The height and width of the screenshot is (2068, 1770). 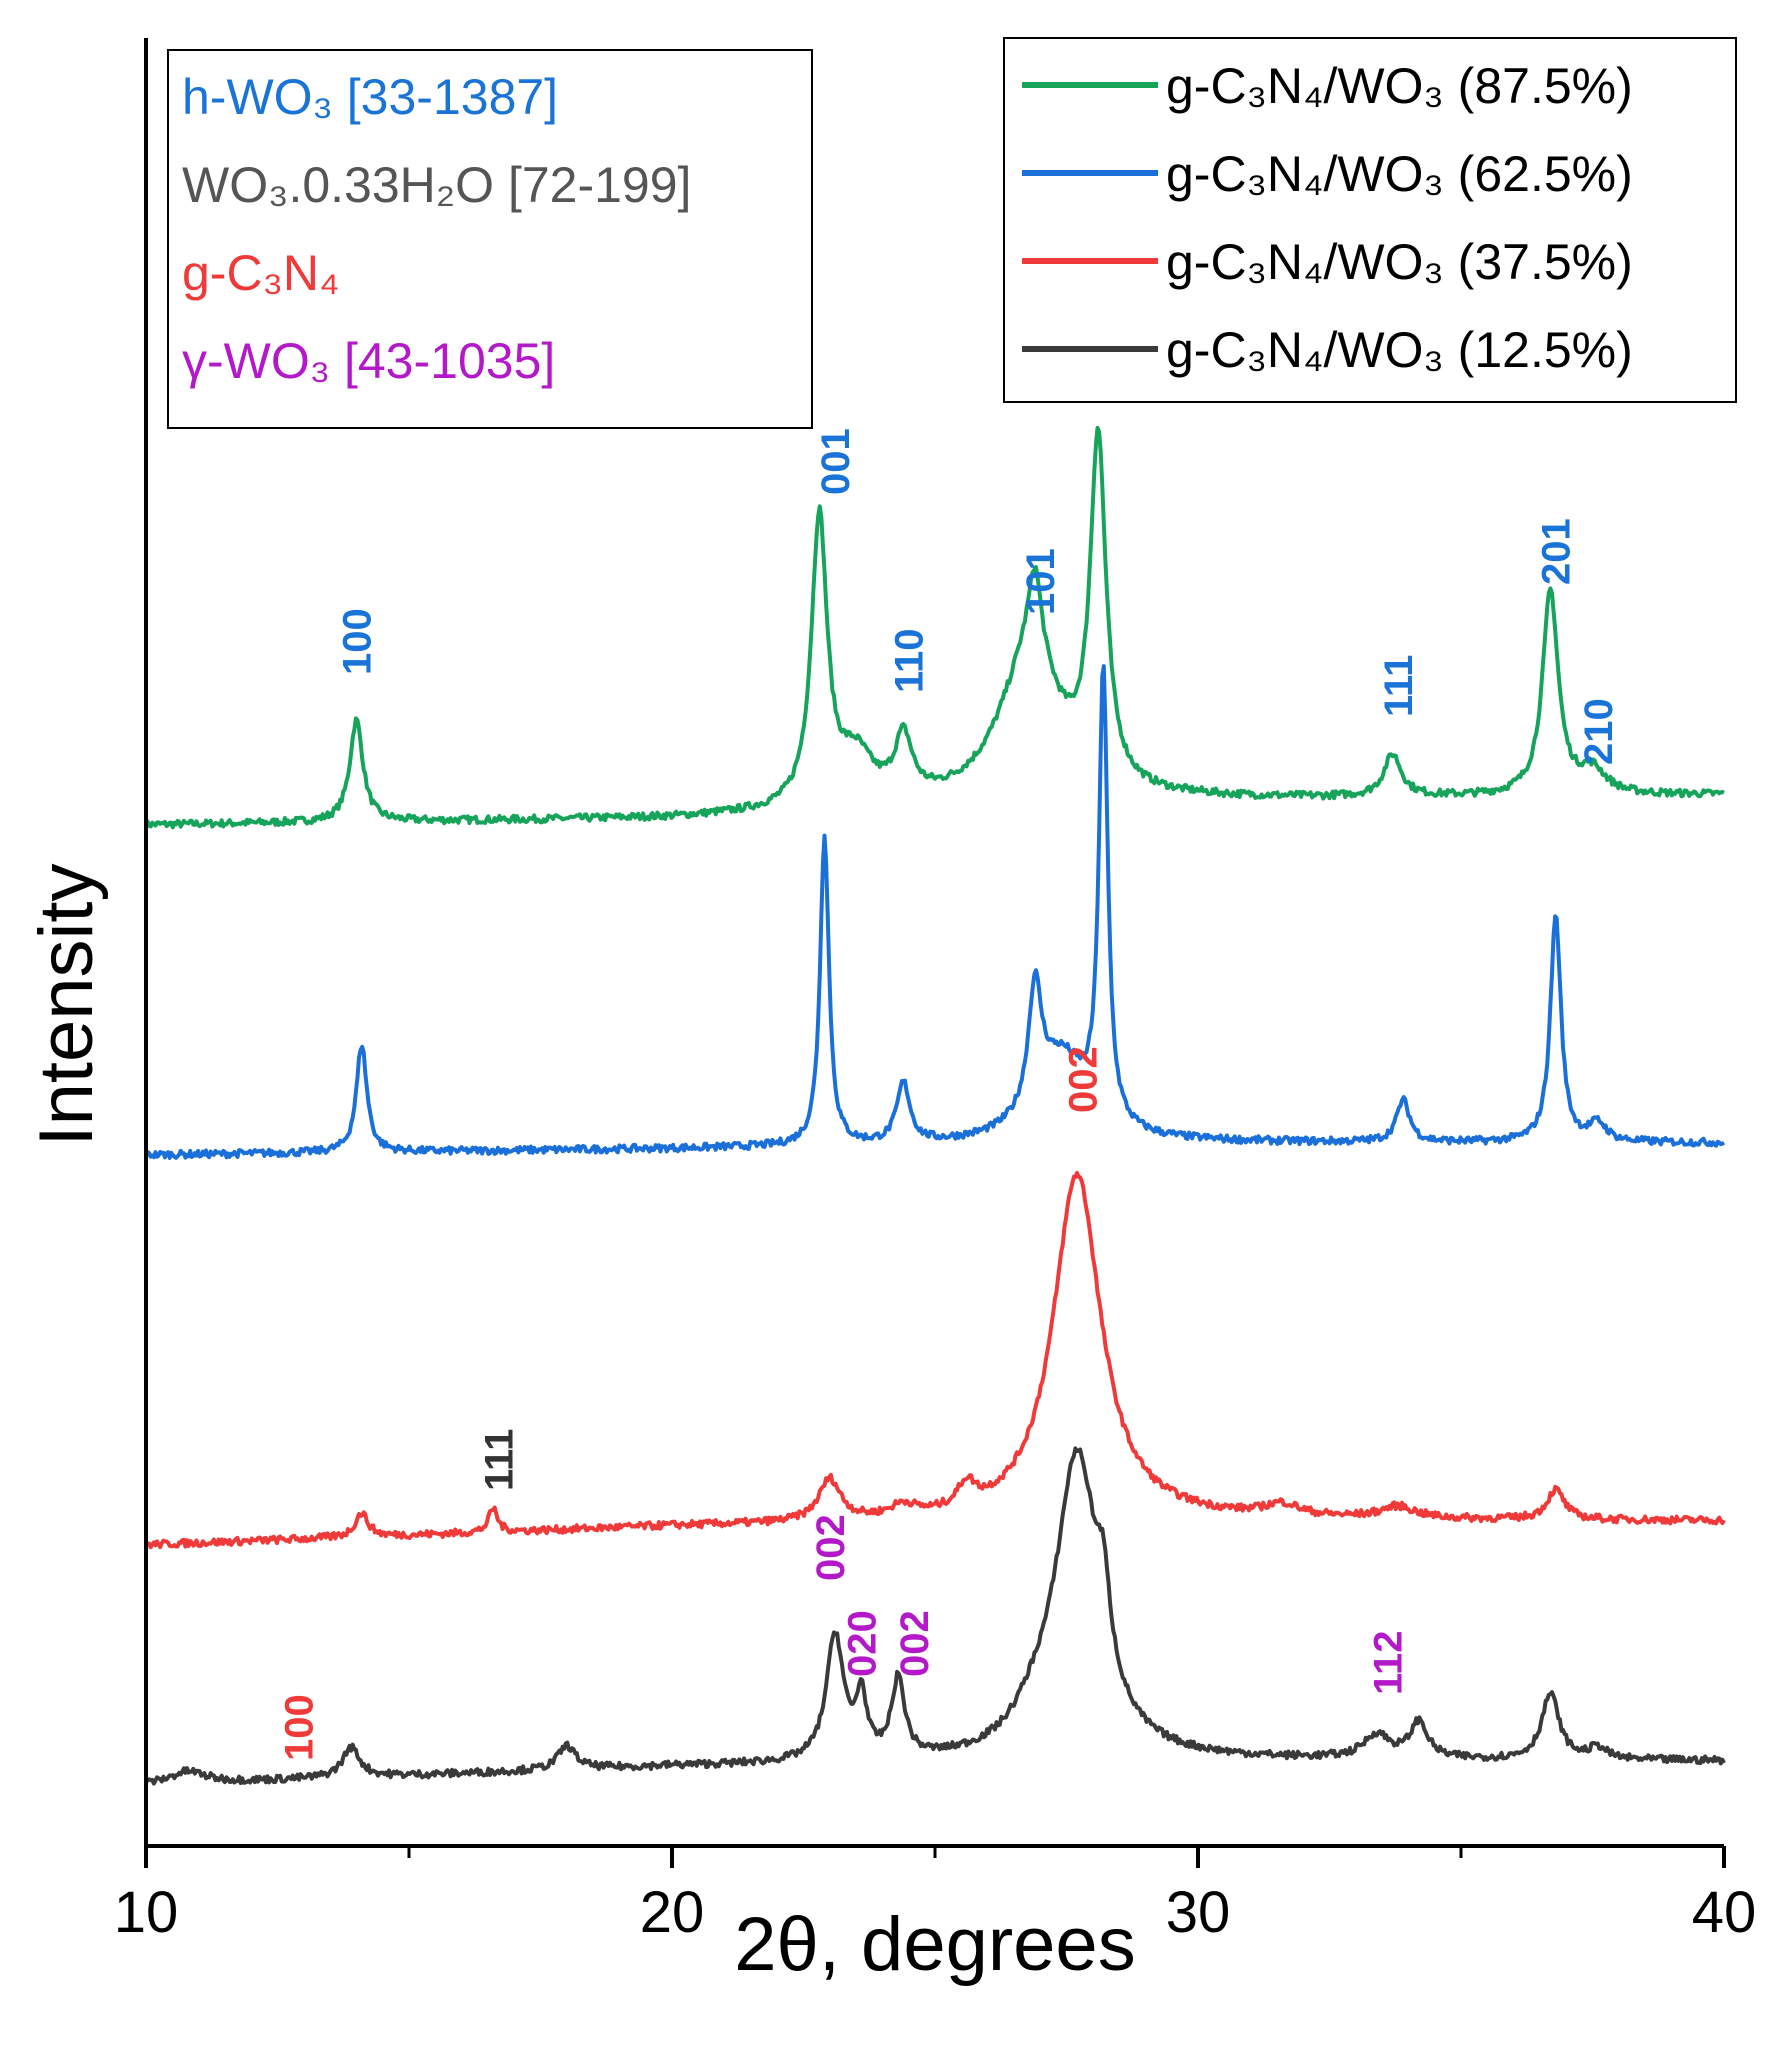 I want to click on peak-label: 110, so click(x=910, y=660).